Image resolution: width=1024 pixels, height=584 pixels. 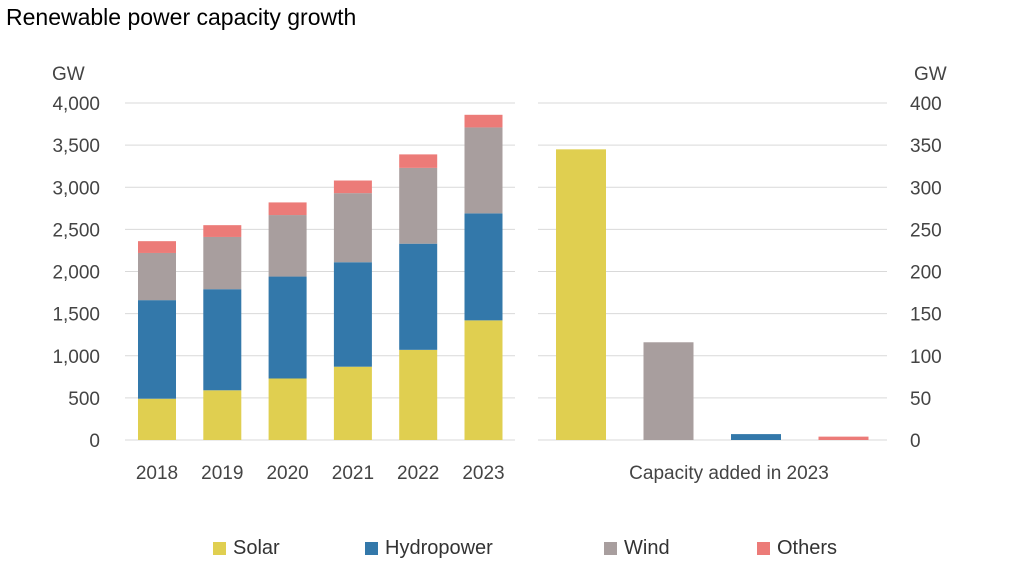 What do you see at coordinates (353, 473) in the screenshot?
I see `x-tick-label-2021: 2021` at bounding box center [353, 473].